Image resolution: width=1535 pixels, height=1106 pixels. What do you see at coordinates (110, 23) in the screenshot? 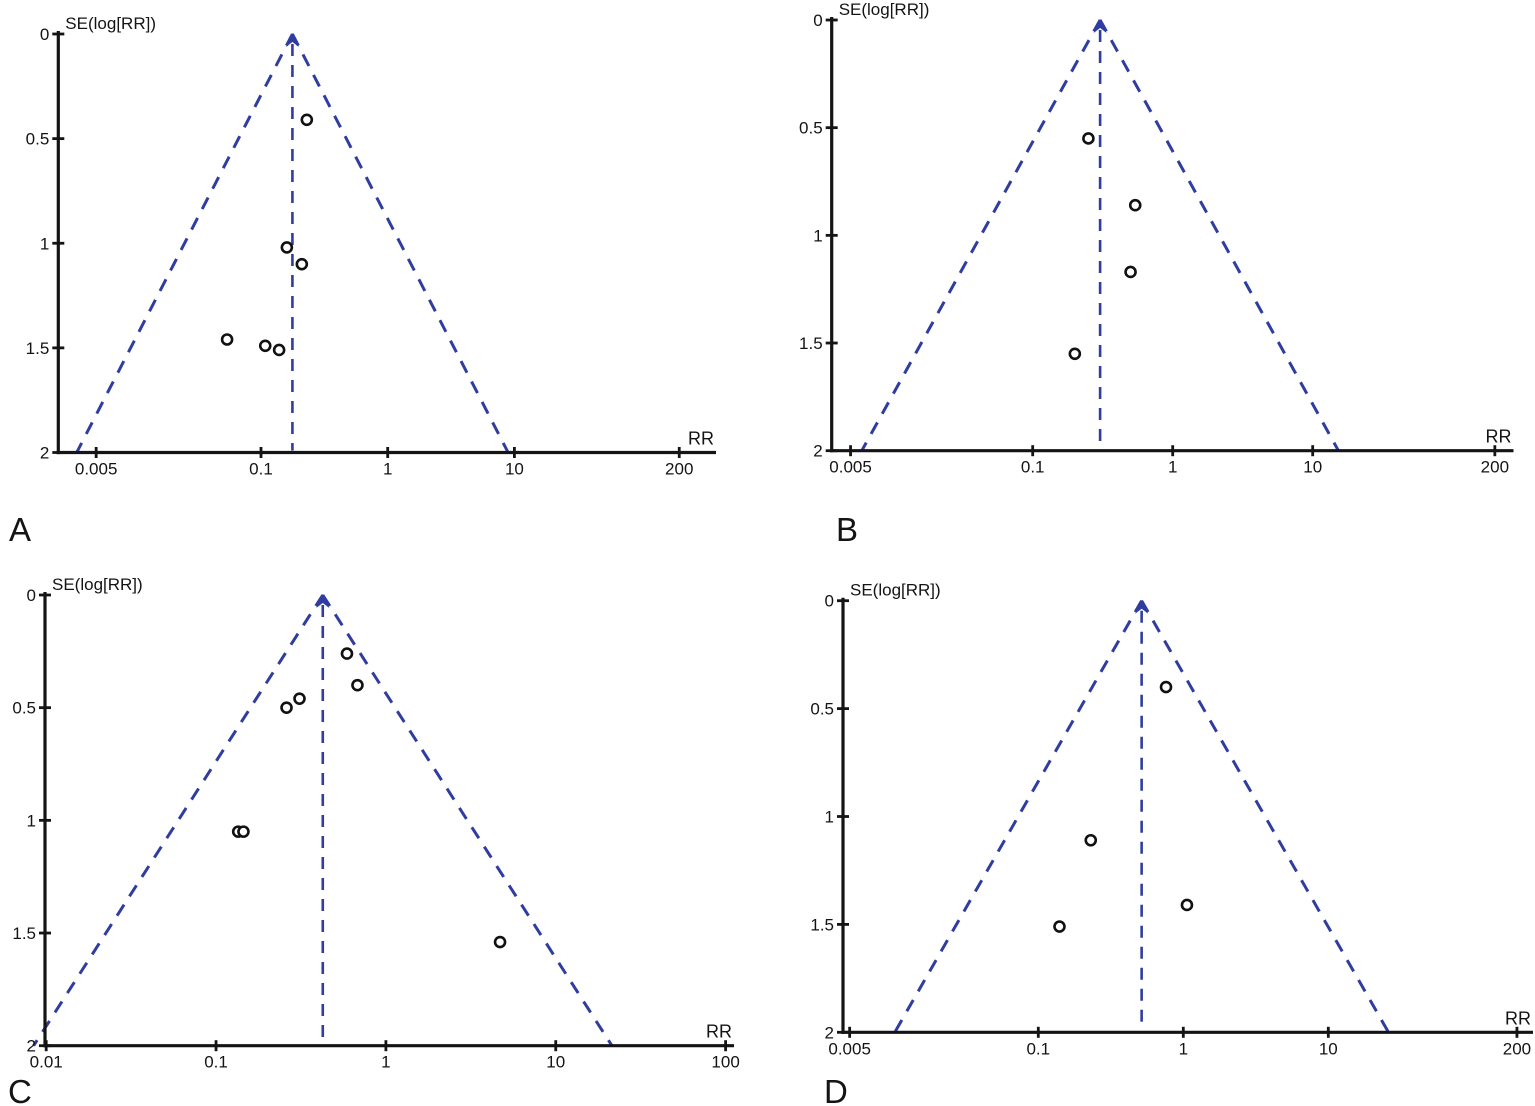
I see `panel-a-y-axis-title: SE(log[RR])` at bounding box center [110, 23].